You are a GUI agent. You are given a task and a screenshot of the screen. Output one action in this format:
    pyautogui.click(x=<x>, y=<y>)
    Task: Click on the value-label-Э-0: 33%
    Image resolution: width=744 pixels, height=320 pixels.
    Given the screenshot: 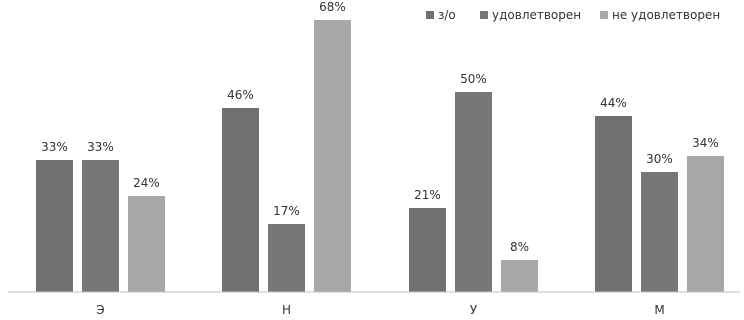 What is the action you would take?
    pyautogui.click(x=54, y=147)
    